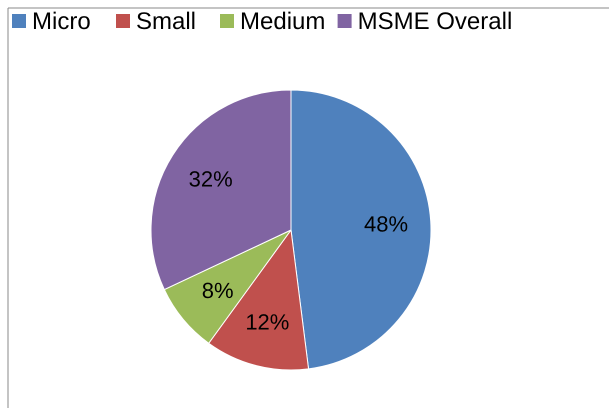  Describe the element at coordinates (386, 224) in the screenshot. I see `data-label: 48%` at that location.